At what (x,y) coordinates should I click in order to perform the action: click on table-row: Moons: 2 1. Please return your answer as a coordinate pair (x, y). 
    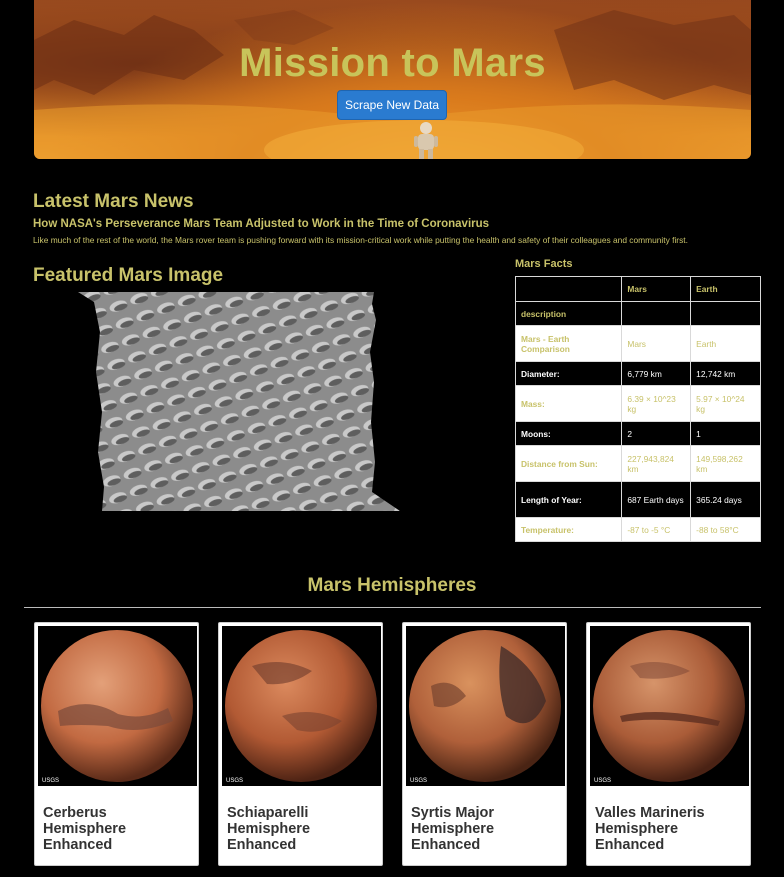
    Looking at the image, I should click on (637, 433).